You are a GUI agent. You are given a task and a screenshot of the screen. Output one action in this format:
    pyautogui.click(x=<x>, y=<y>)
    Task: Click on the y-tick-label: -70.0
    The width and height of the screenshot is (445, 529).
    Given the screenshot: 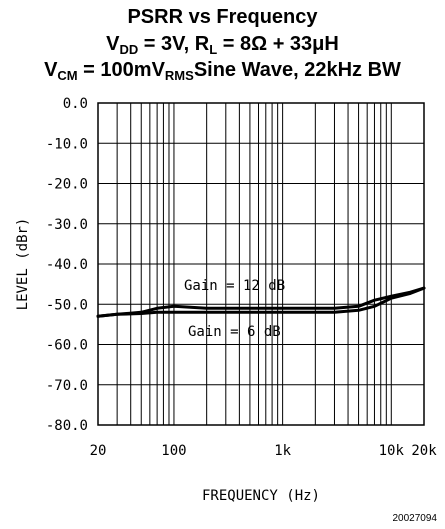 What is the action you would take?
    pyautogui.click(x=67, y=386)
    